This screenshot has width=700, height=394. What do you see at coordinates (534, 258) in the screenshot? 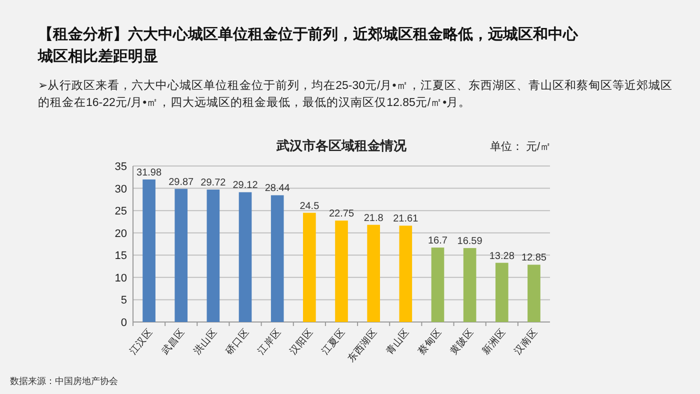
I see `data-label: 12.85` at bounding box center [534, 258].